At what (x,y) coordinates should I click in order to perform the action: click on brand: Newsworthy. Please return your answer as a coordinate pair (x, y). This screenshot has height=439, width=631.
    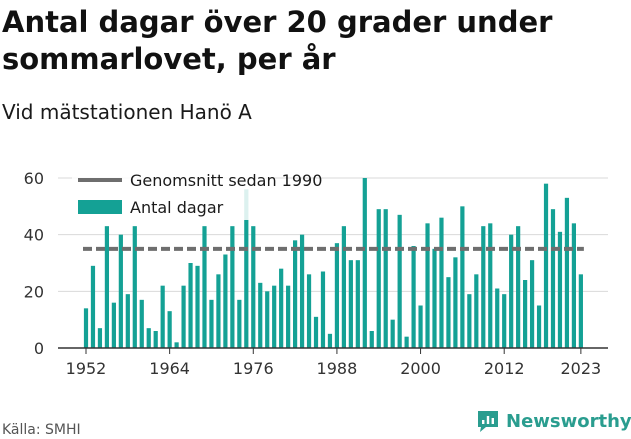
    Looking at the image, I should click on (553, 421).